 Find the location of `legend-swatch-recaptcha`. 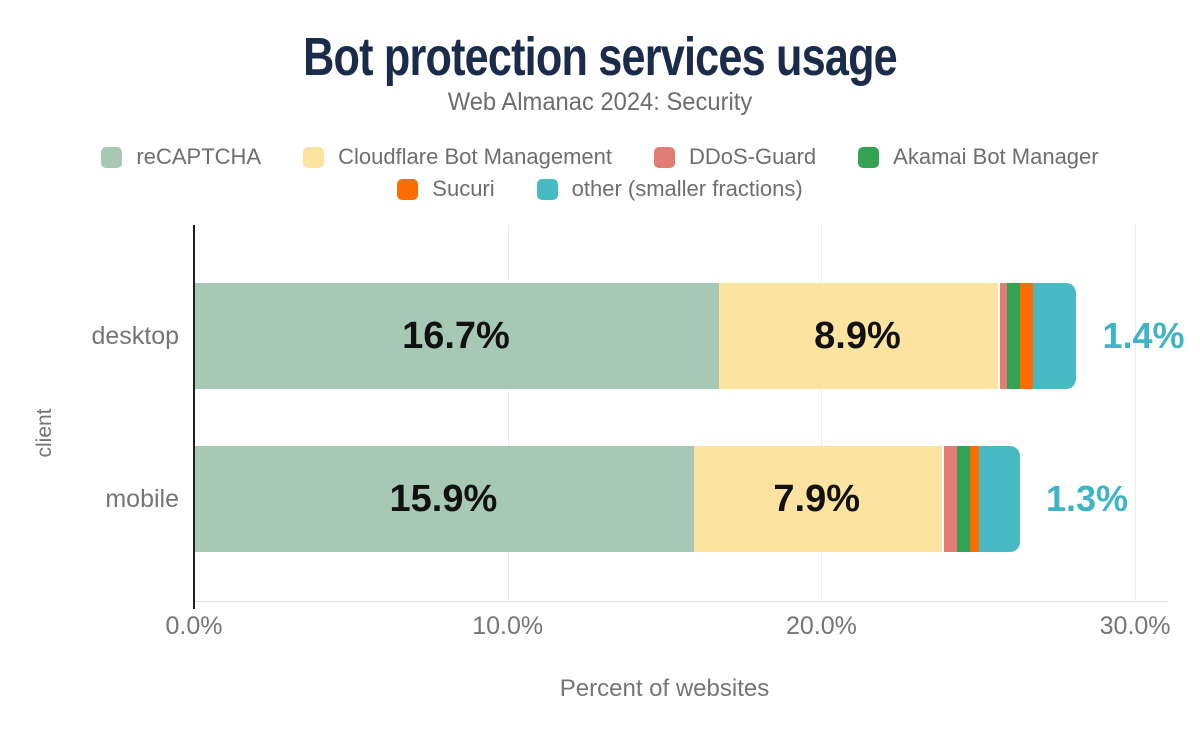

legend-swatch-recaptcha is located at coordinates (112, 157).